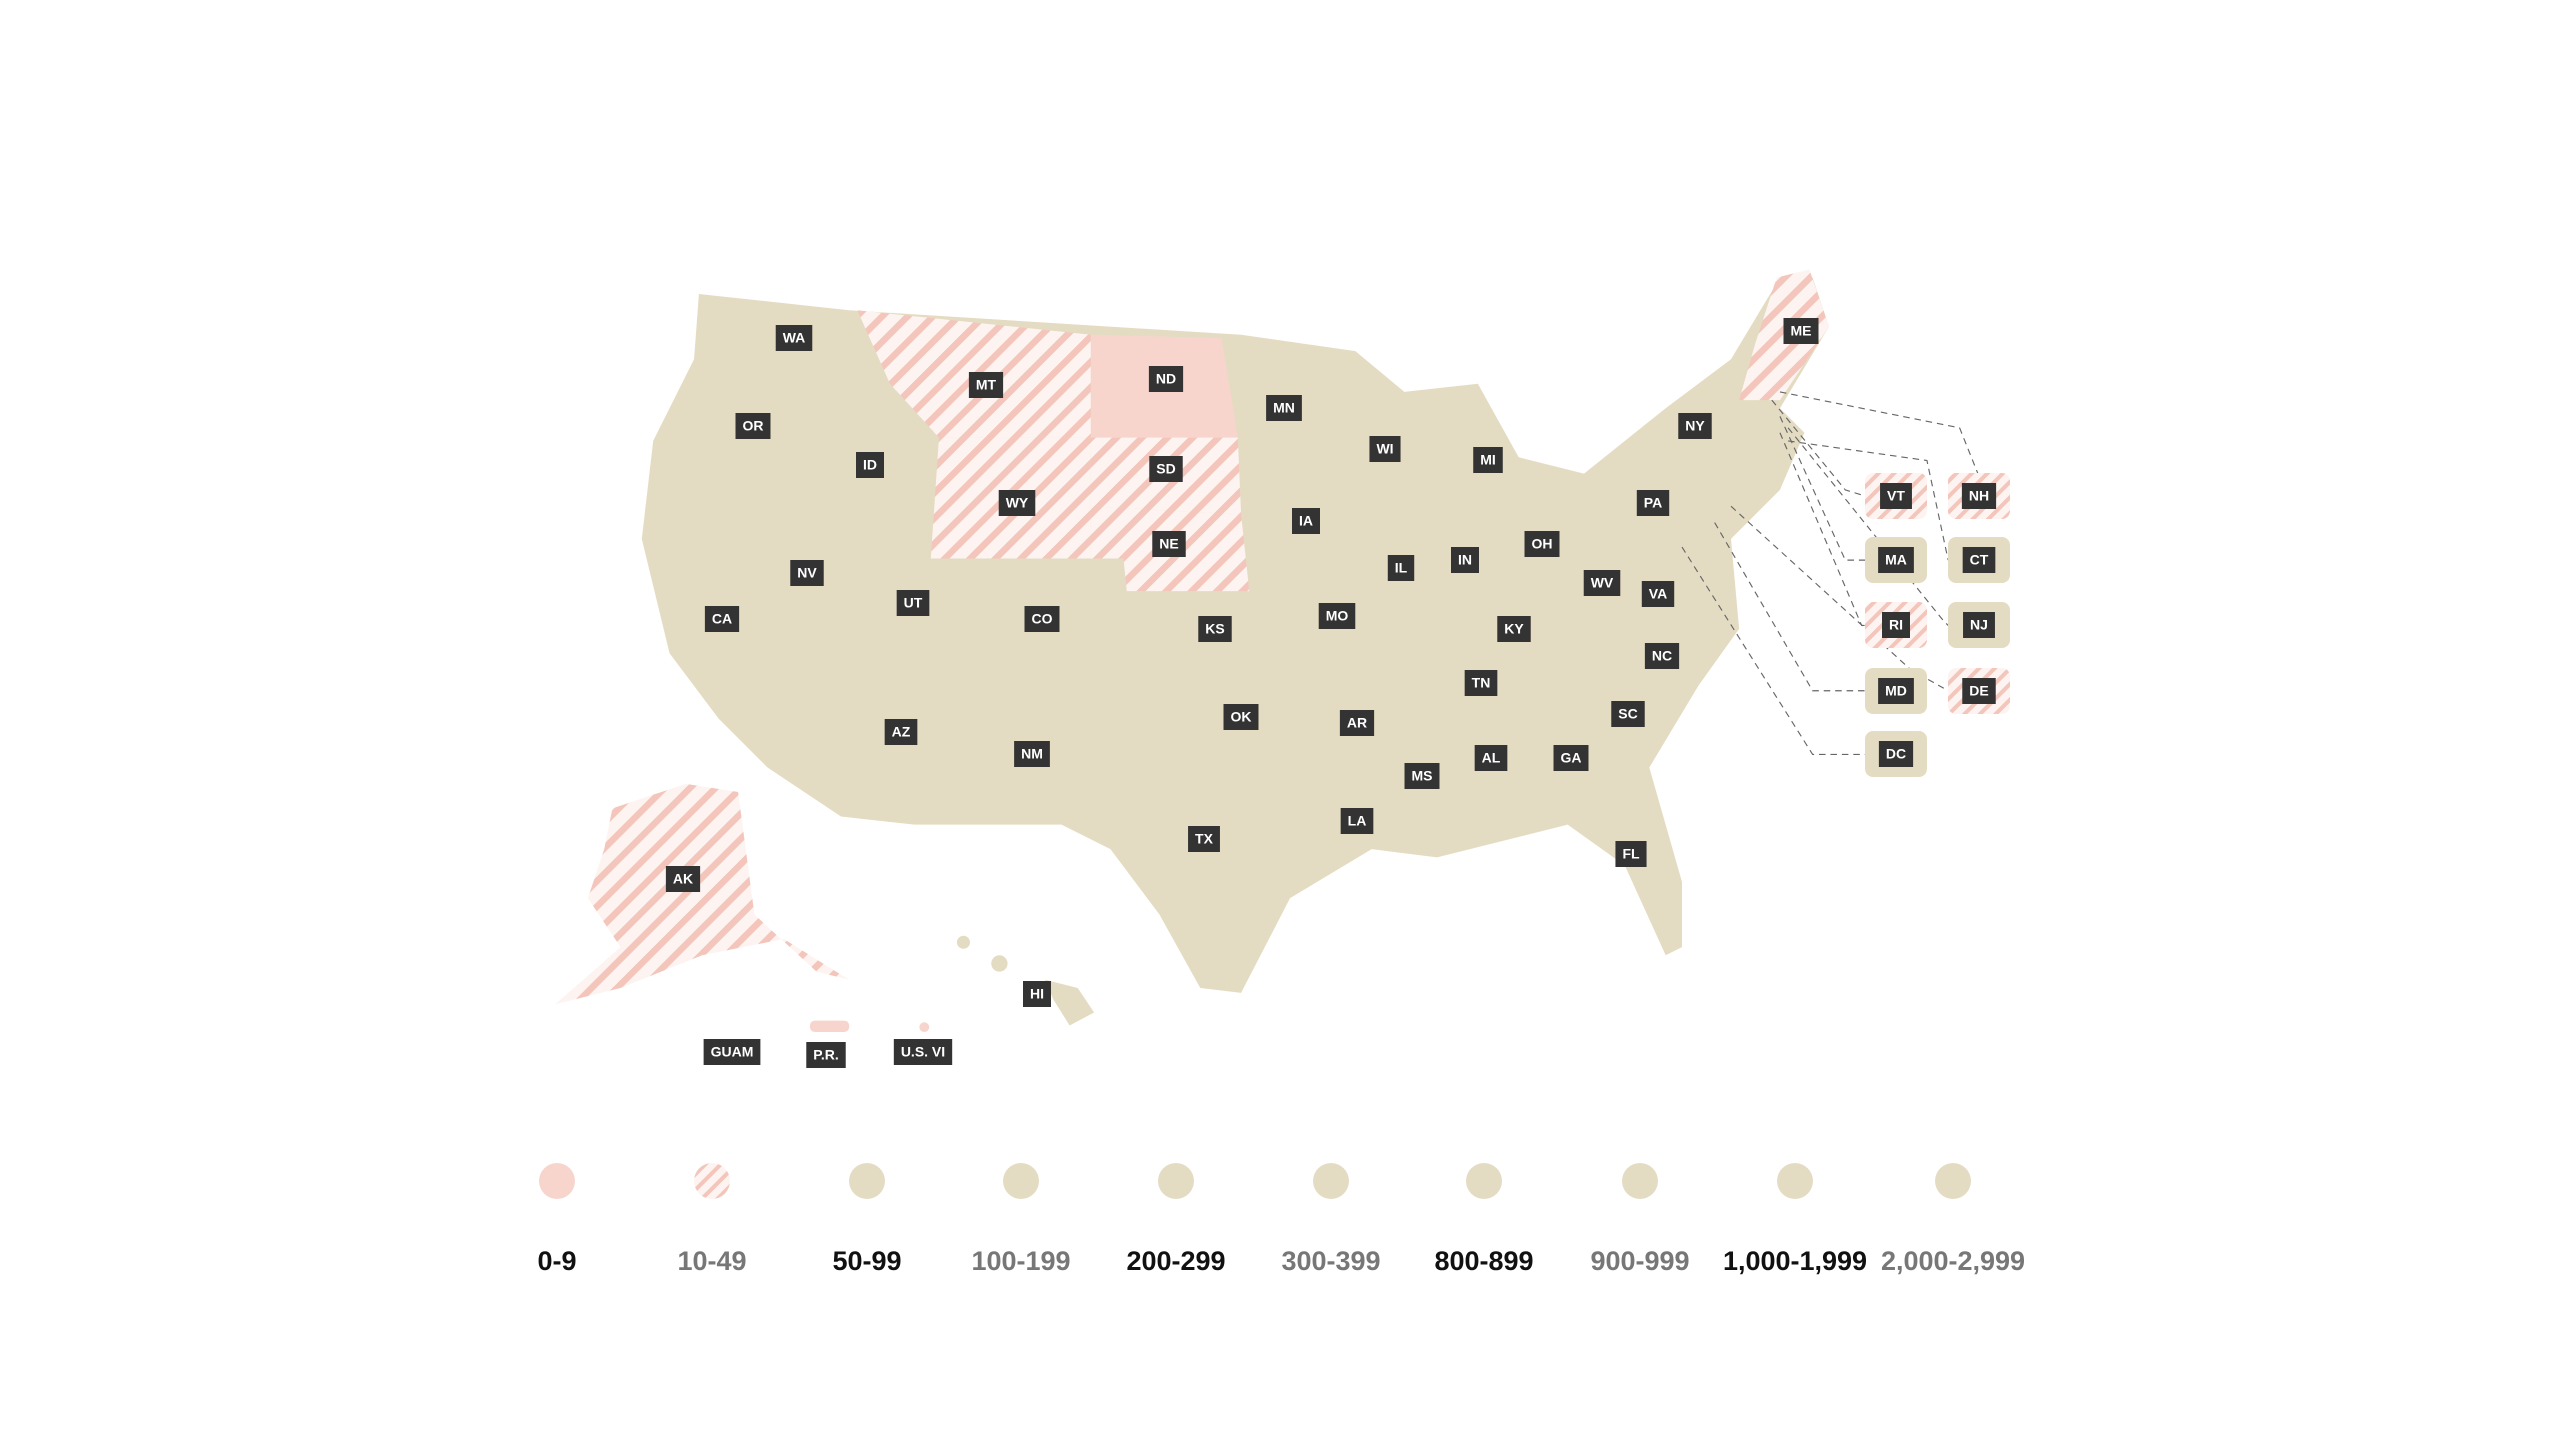  What do you see at coordinates (1165, 469) in the screenshot?
I see `state-label-text: SD` at bounding box center [1165, 469].